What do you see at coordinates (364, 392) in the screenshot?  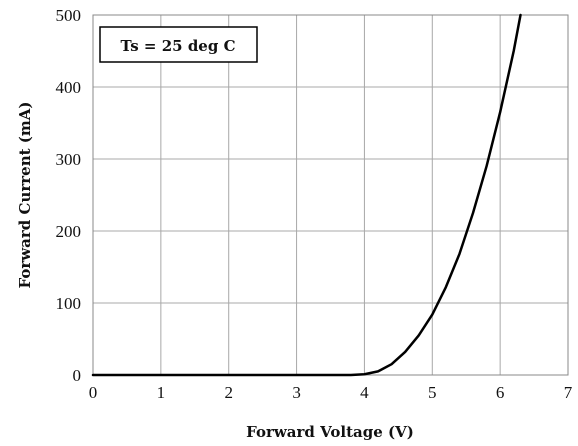 I see `x-tick-label: 4` at bounding box center [364, 392].